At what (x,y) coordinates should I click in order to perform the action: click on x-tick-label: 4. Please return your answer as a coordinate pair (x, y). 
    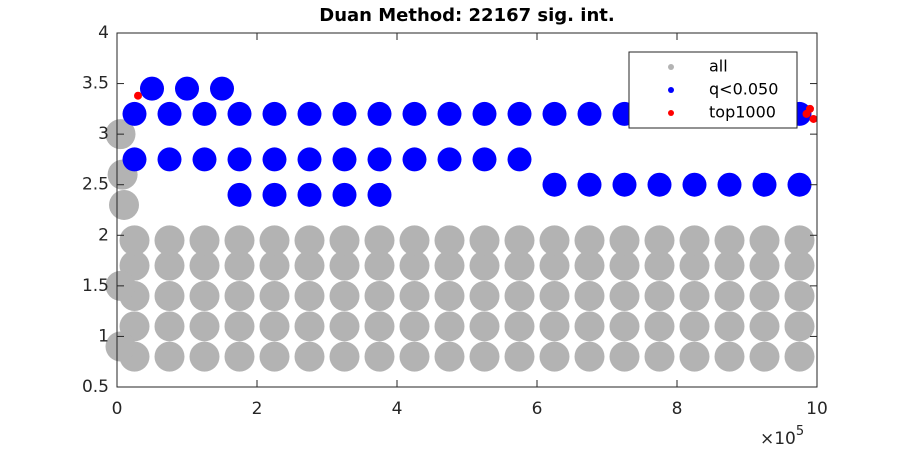
    Looking at the image, I should click on (397, 409).